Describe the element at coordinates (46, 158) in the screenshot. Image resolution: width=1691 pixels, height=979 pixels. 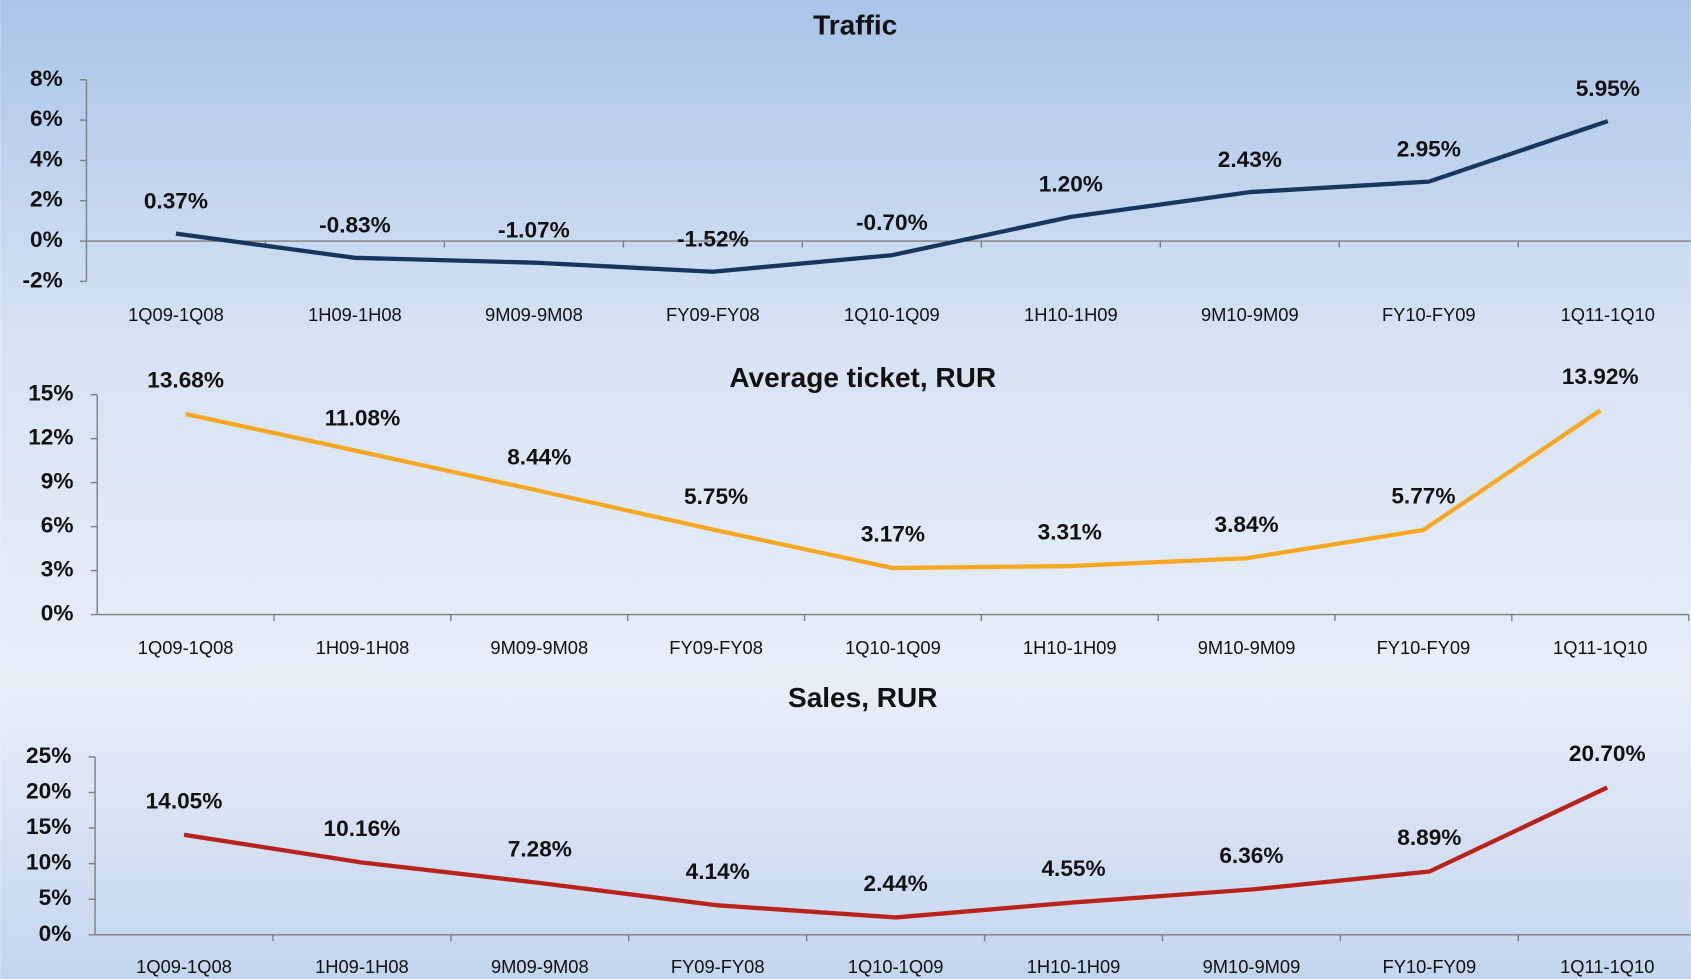
I see `y-tick-label: 4%` at that location.